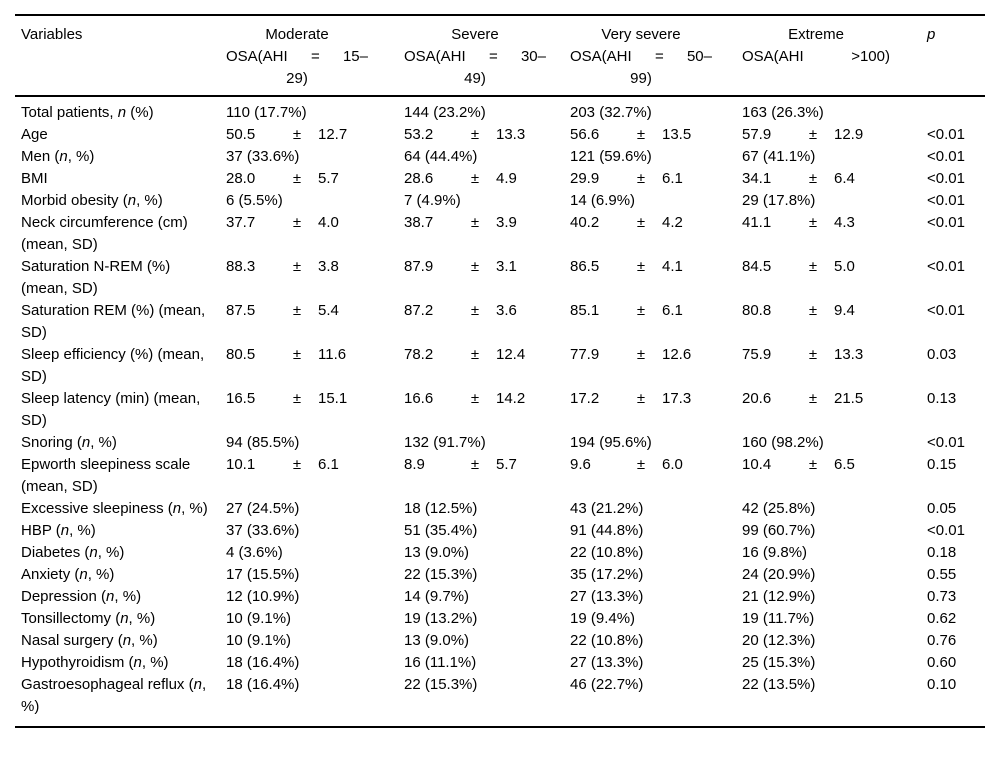 The image size is (1000, 763). What do you see at coordinates (96, 277) in the screenshot?
I see `variable-label-cell: Saturation N-REM (%) (mean, SD)` at bounding box center [96, 277].